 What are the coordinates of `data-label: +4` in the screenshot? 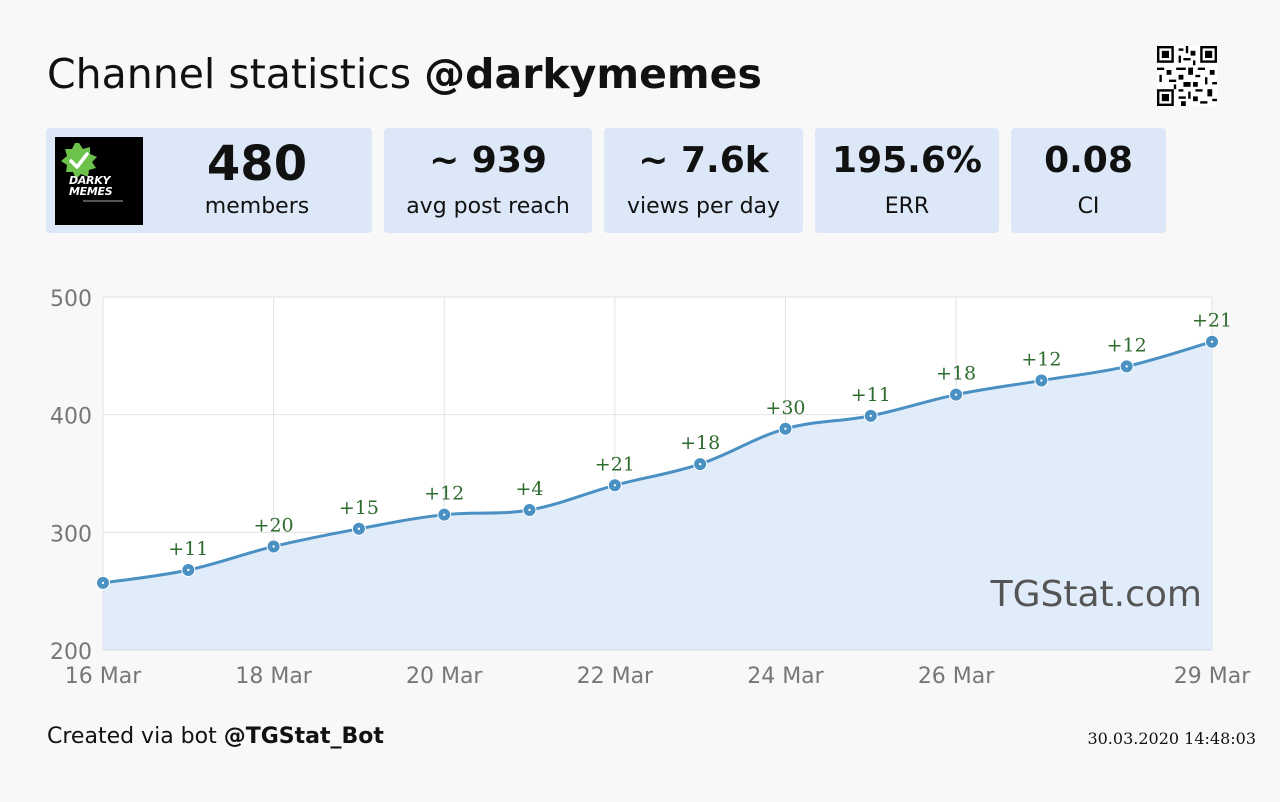 It's located at (530, 489).